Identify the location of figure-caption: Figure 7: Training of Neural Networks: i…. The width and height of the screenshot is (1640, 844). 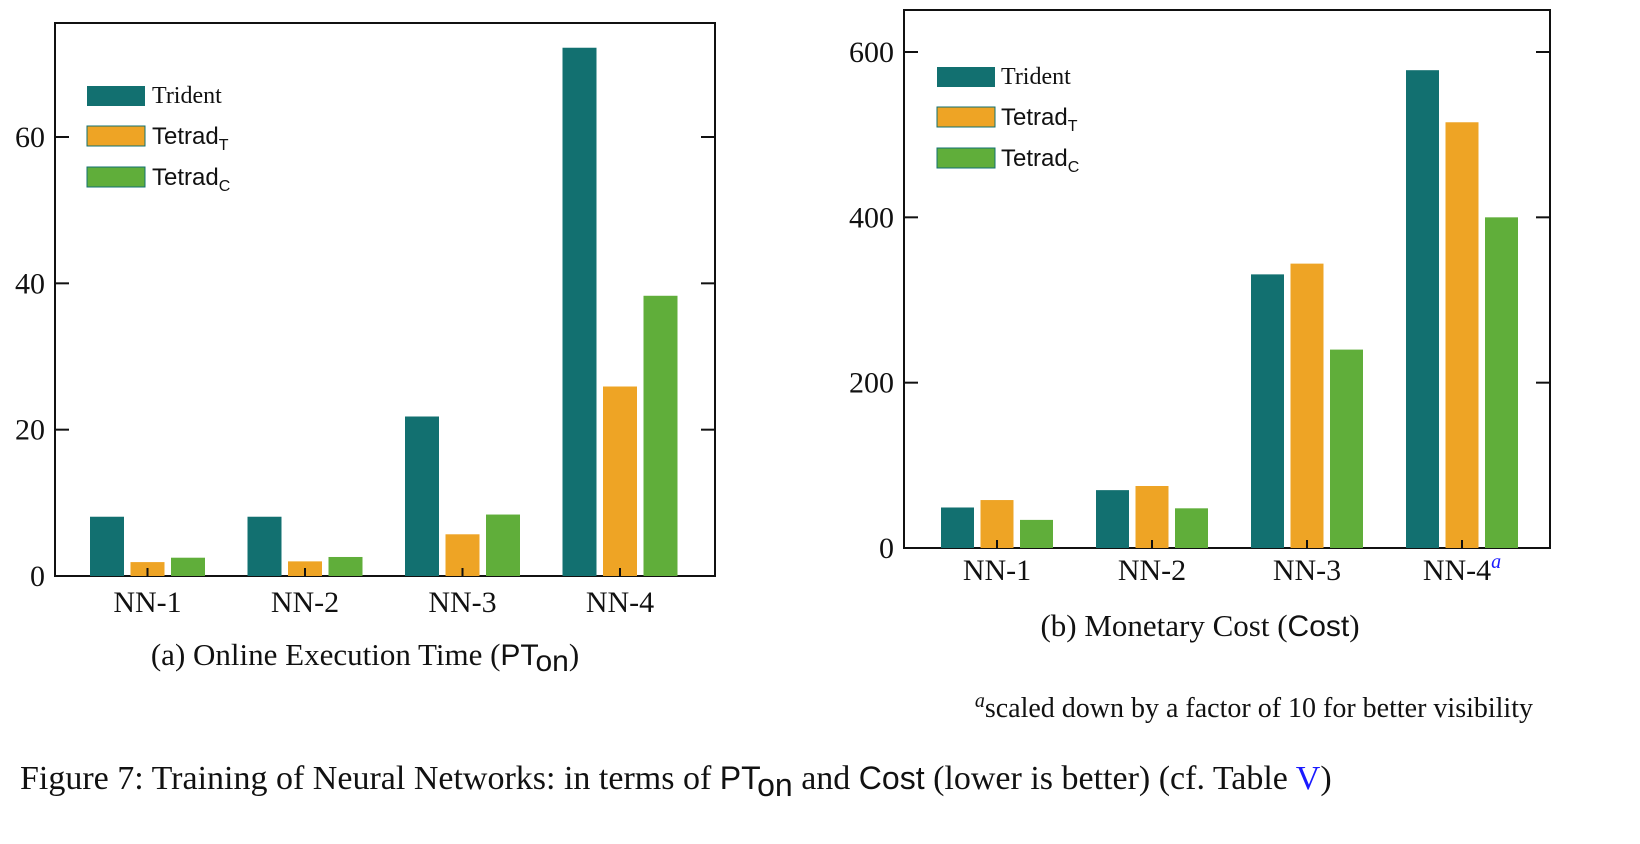
(676, 781).